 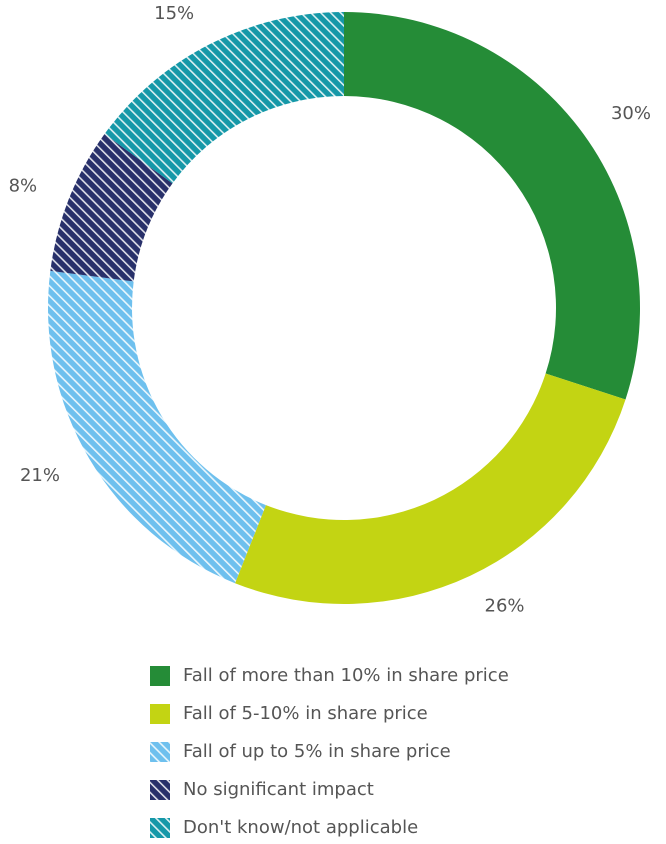 What do you see at coordinates (631, 113) in the screenshot?
I see `value-label: 30%` at bounding box center [631, 113].